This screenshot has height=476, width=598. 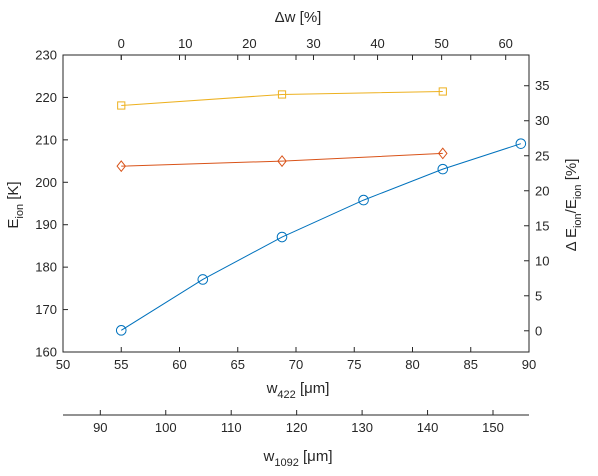 I want to click on left-tick-label: 160, so click(x=46, y=352).